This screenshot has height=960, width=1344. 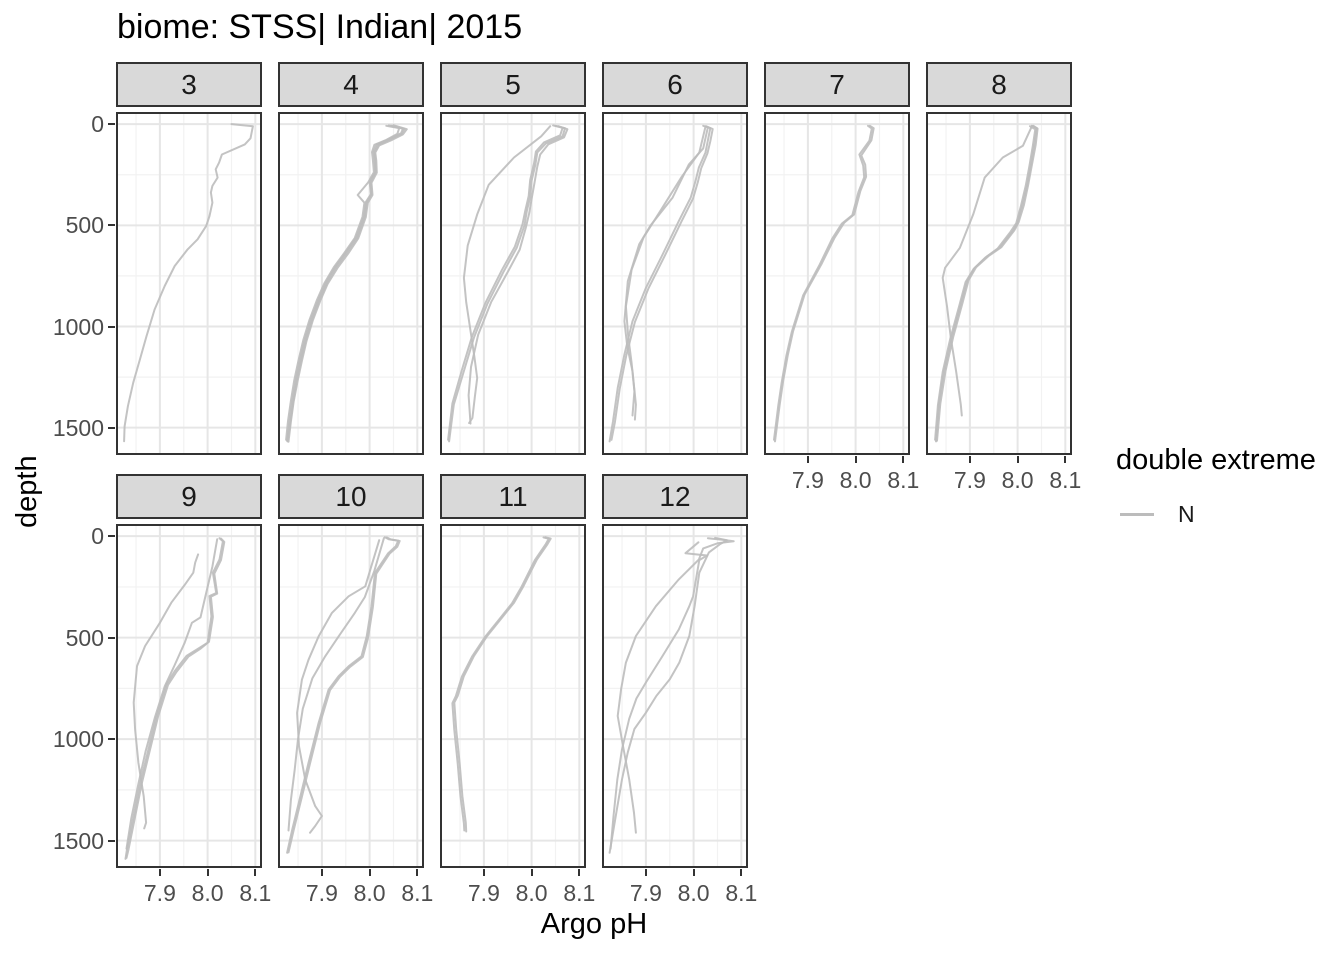 What do you see at coordinates (351, 84) in the screenshot?
I see `facet-strip-4: 4` at bounding box center [351, 84].